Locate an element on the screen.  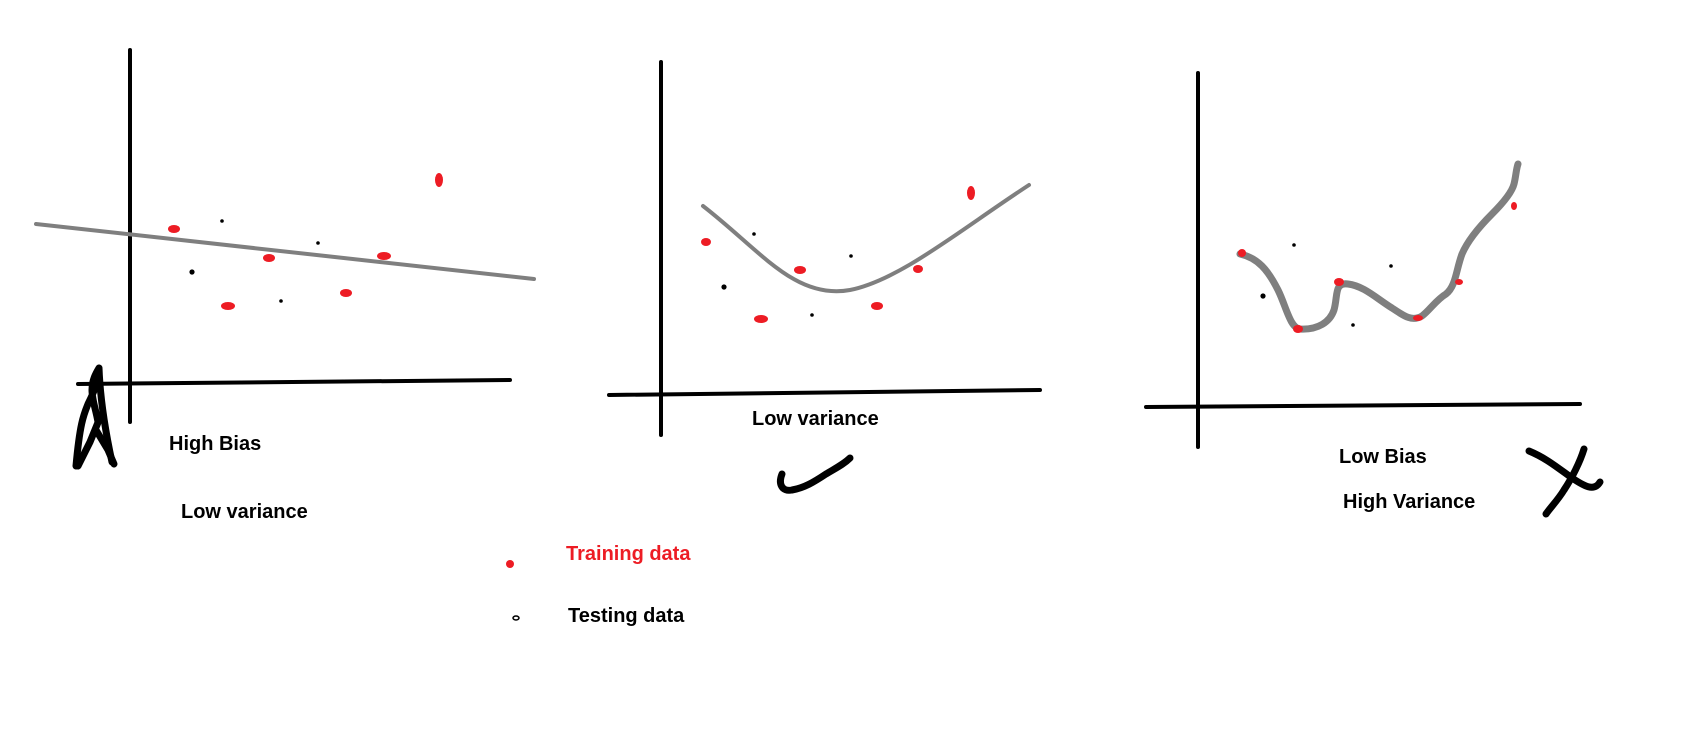
panel1-label-1: High Bias is located at coordinates (215, 444).